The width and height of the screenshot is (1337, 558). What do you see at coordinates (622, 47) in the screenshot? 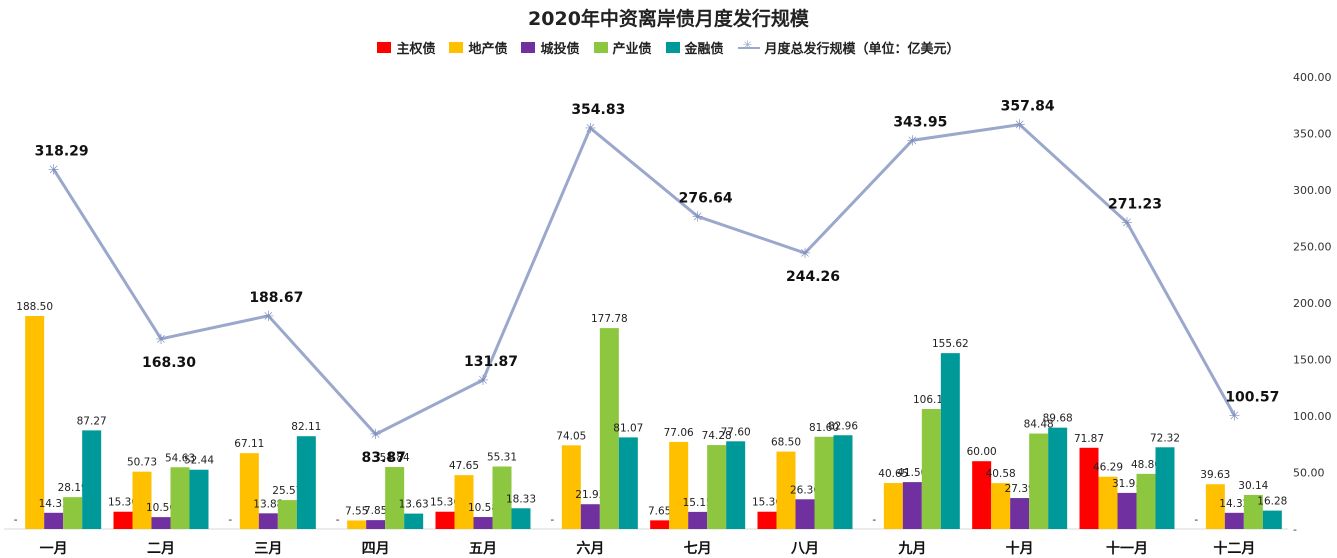
I see `legend-item-3: 产业债` at bounding box center [622, 47].